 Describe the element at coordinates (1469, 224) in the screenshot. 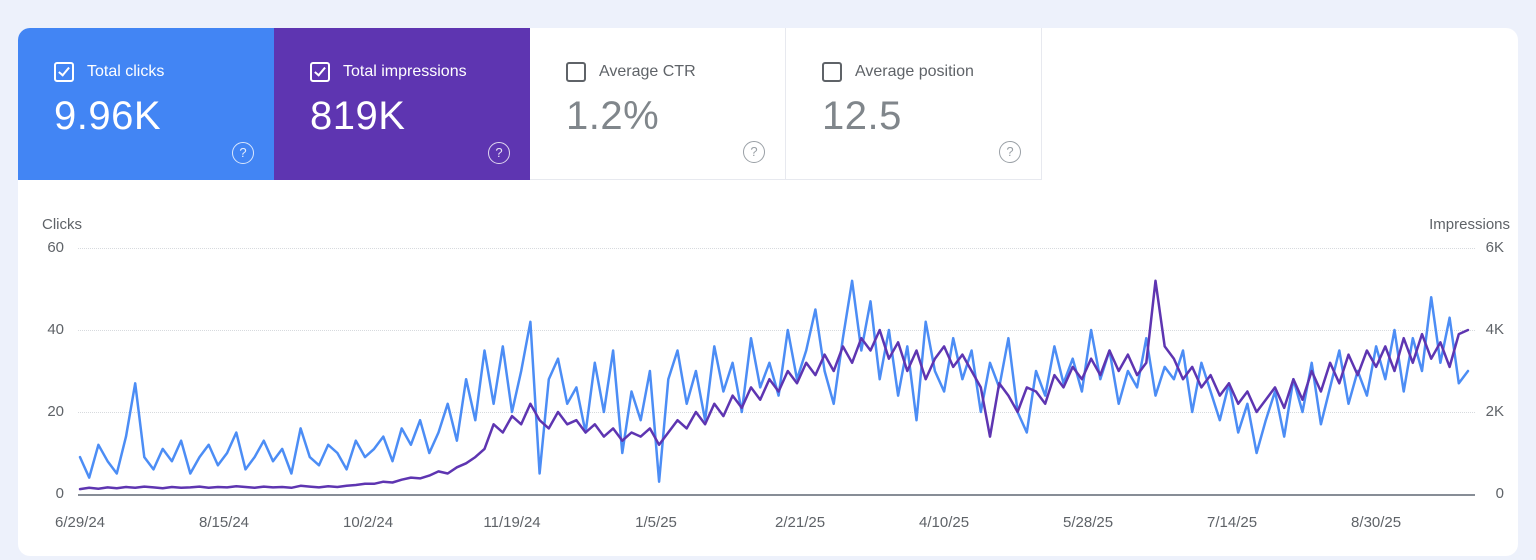

I see `right-axis-title: Impressions` at that location.